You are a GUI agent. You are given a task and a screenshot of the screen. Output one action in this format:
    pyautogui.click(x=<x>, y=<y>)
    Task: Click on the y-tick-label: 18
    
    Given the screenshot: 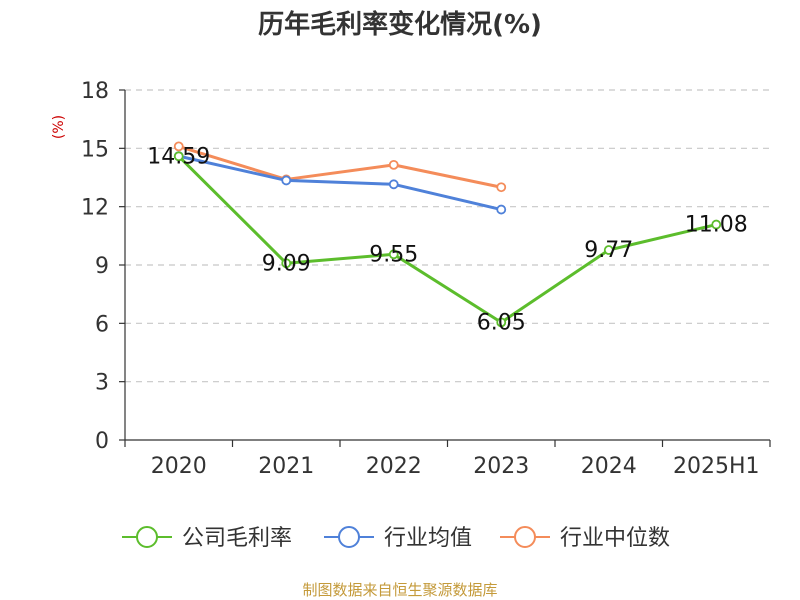 What is the action you would take?
    pyautogui.click(x=95, y=91)
    